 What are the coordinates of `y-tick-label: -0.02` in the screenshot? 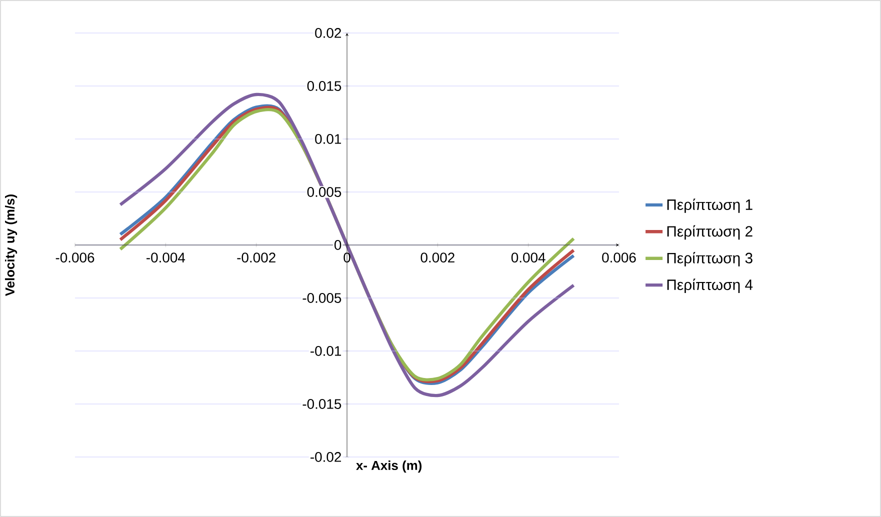 It's located at (325, 457).